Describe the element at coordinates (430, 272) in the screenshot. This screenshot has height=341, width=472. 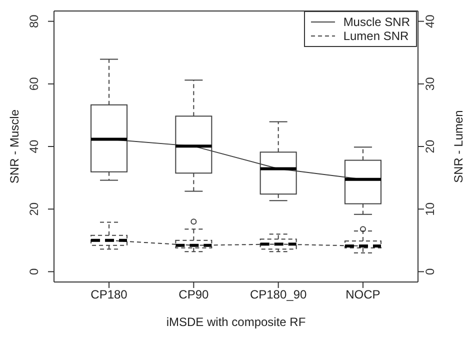
I see `y2-tick-label: 0` at that location.